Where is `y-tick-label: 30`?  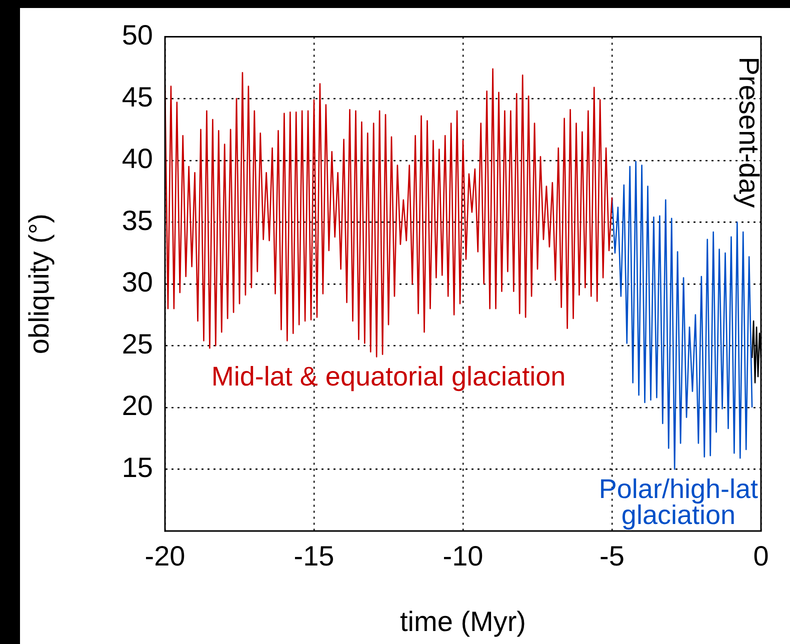
y-tick-label: 30 is located at coordinates (137, 282).